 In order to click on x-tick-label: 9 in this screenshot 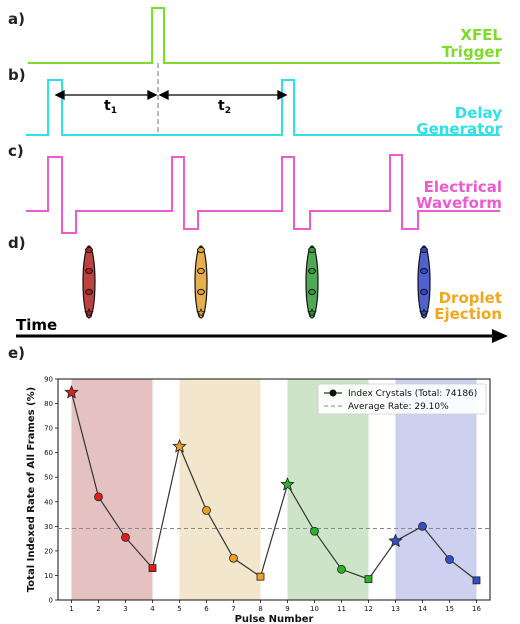, I will do `click(287, 609)`.